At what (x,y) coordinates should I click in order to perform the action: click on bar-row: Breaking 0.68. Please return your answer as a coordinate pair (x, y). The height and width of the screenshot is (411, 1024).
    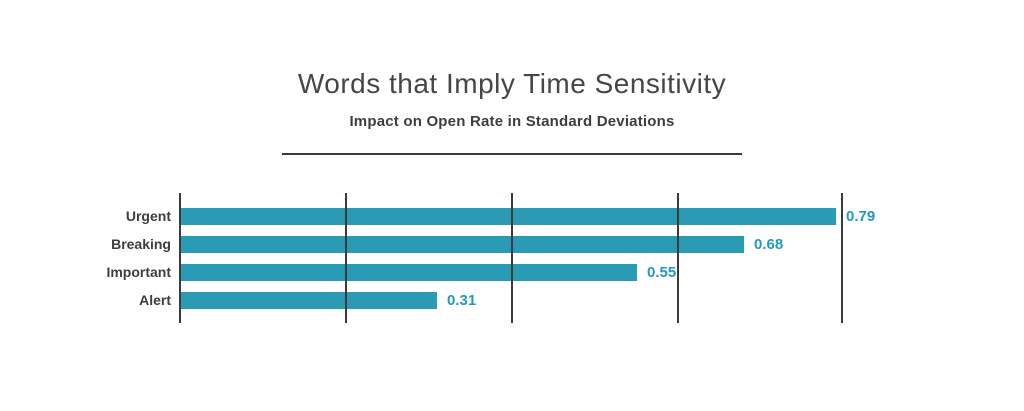
    Looking at the image, I should click on (477, 244).